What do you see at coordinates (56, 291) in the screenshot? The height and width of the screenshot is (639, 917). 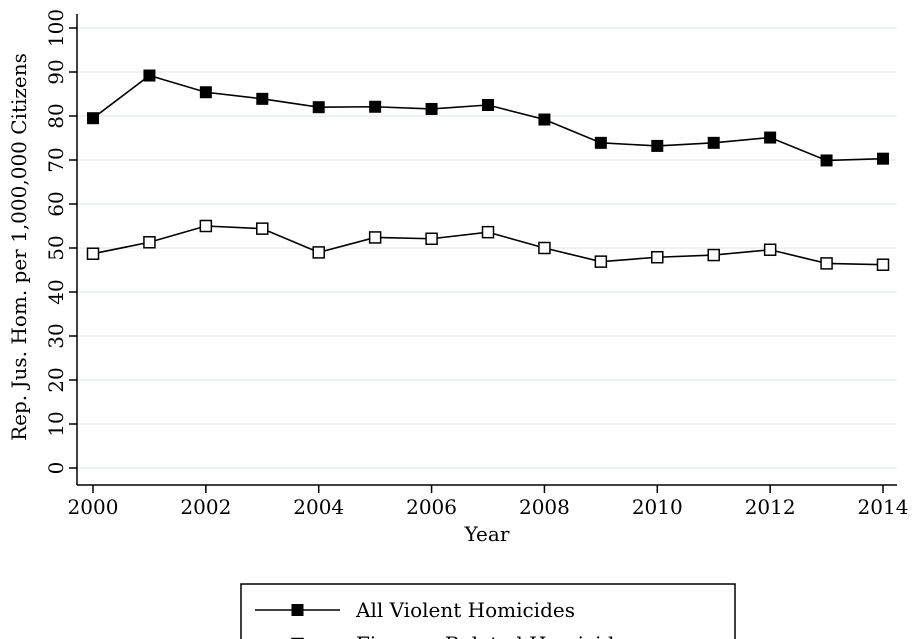 I see `y-tick-label: 40` at bounding box center [56, 291].